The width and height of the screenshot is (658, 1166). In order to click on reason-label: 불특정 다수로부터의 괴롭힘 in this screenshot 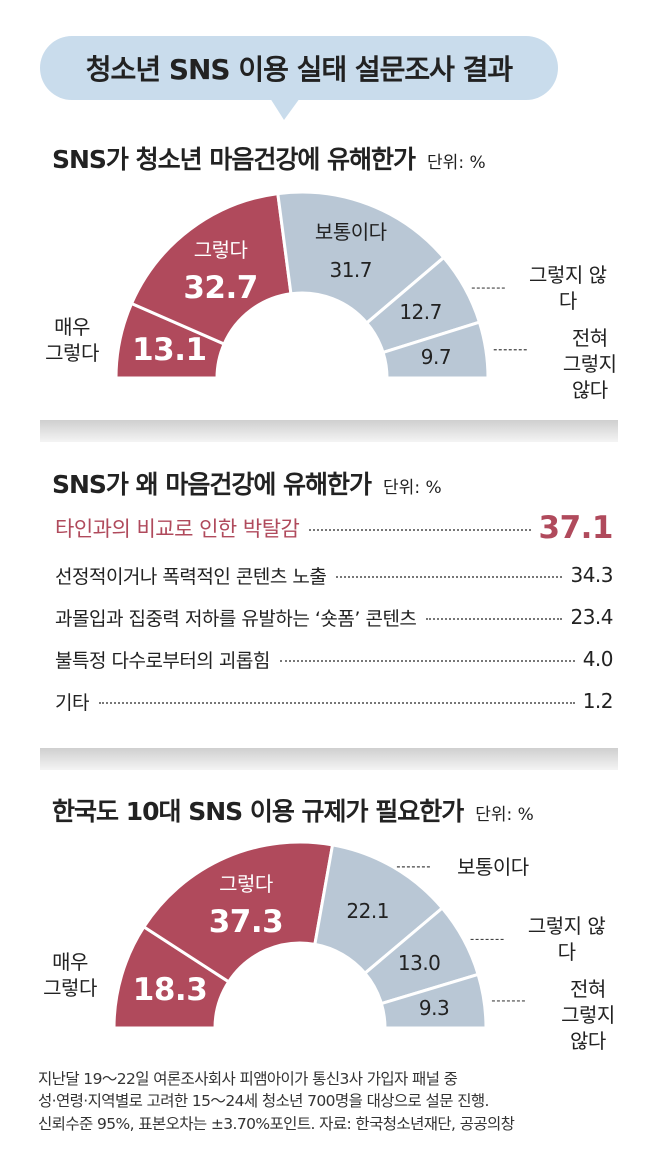, I will do `click(162, 660)`.